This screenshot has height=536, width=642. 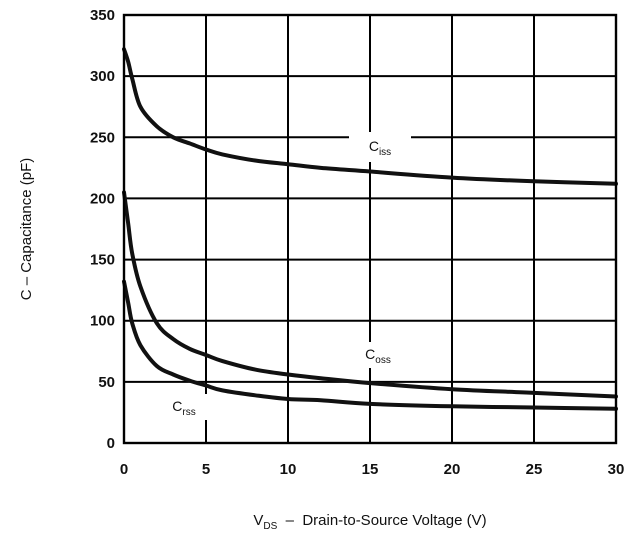 What do you see at coordinates (452, 469) in the screenshot?
I see `x-tick-label-20: 20` at bounding box center [452, 469].